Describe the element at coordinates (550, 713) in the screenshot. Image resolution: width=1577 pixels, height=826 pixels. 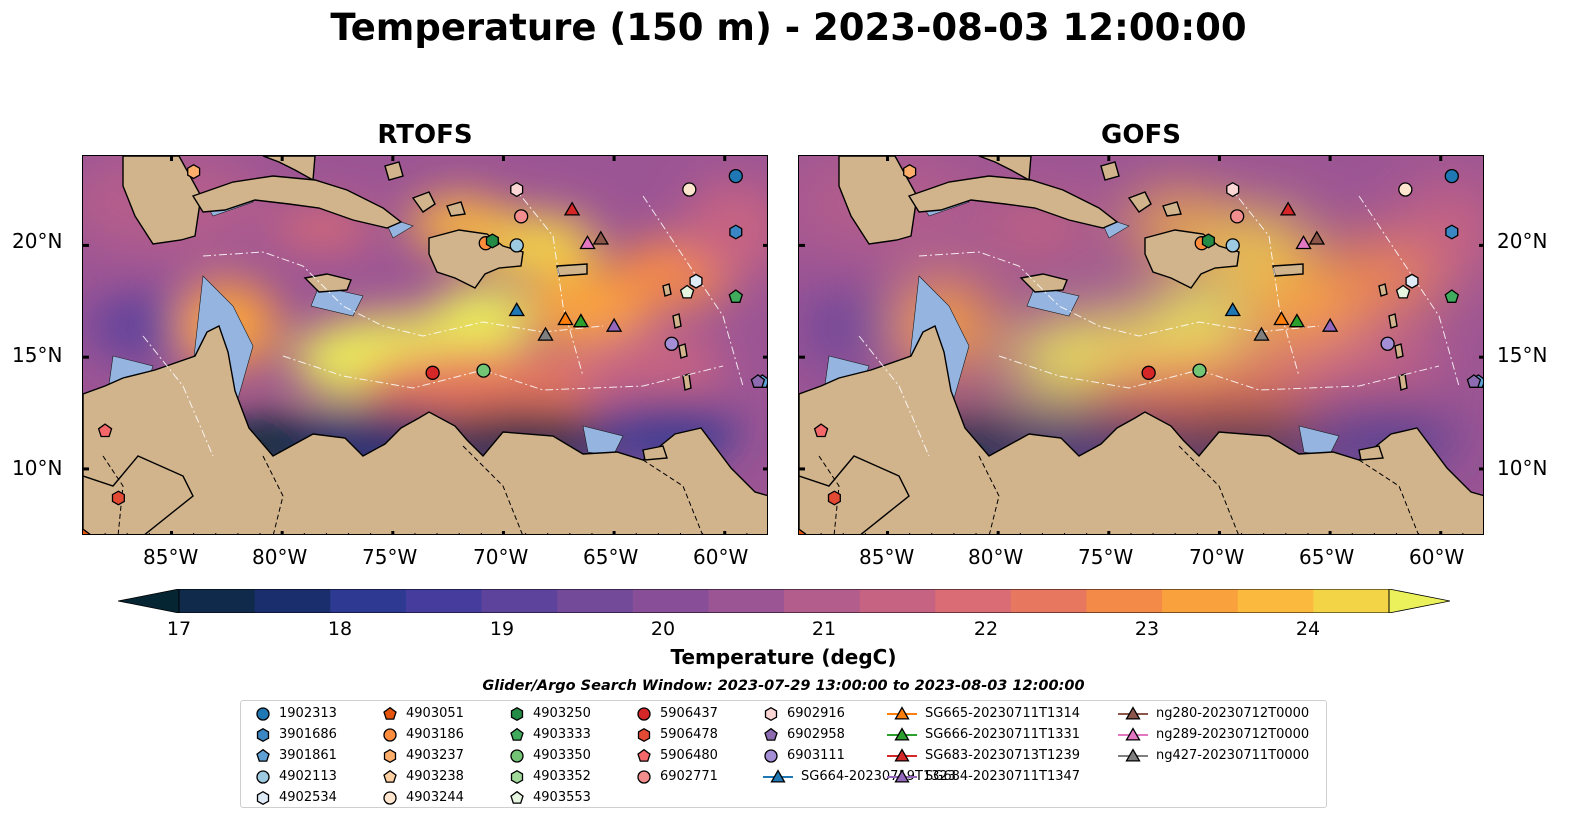
I see `legend-item: 4903250` at that location.